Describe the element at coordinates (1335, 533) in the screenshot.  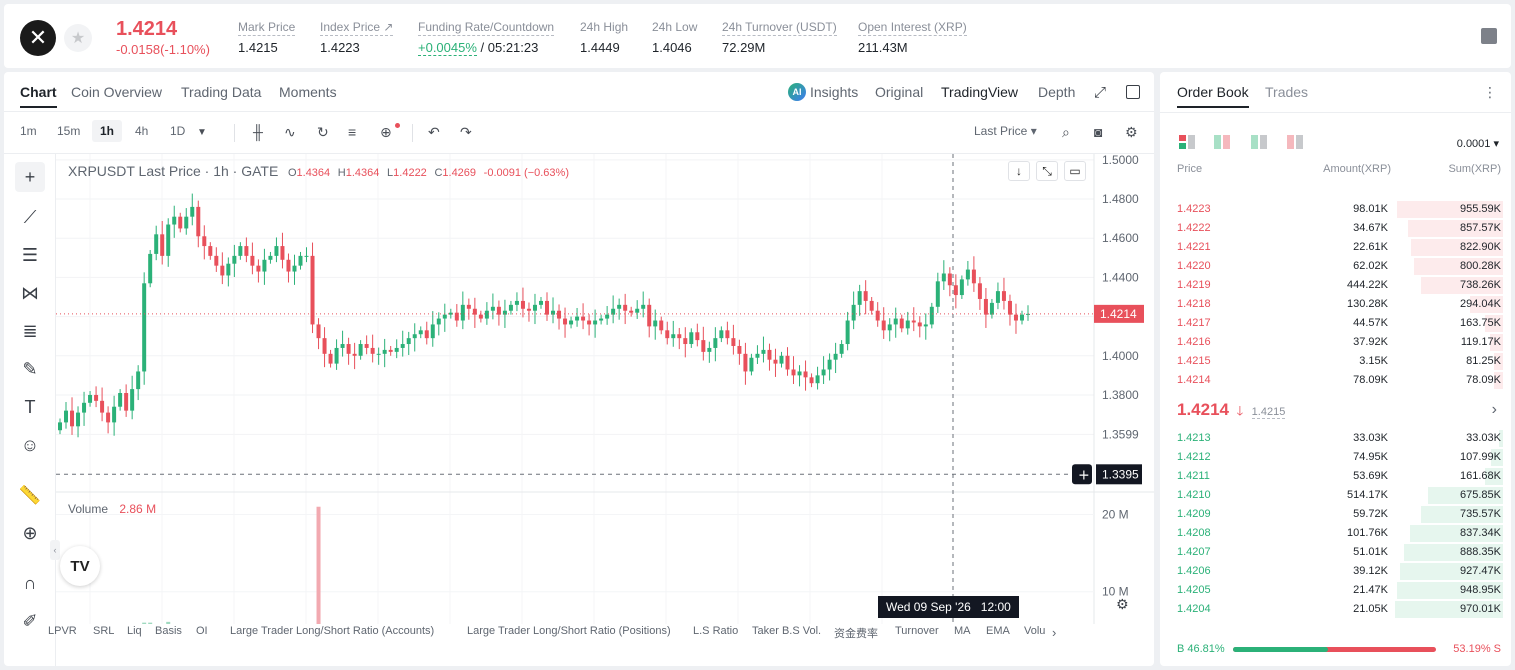
I see `bid-row: 1.4208 101.76K 837.34K` at that location.